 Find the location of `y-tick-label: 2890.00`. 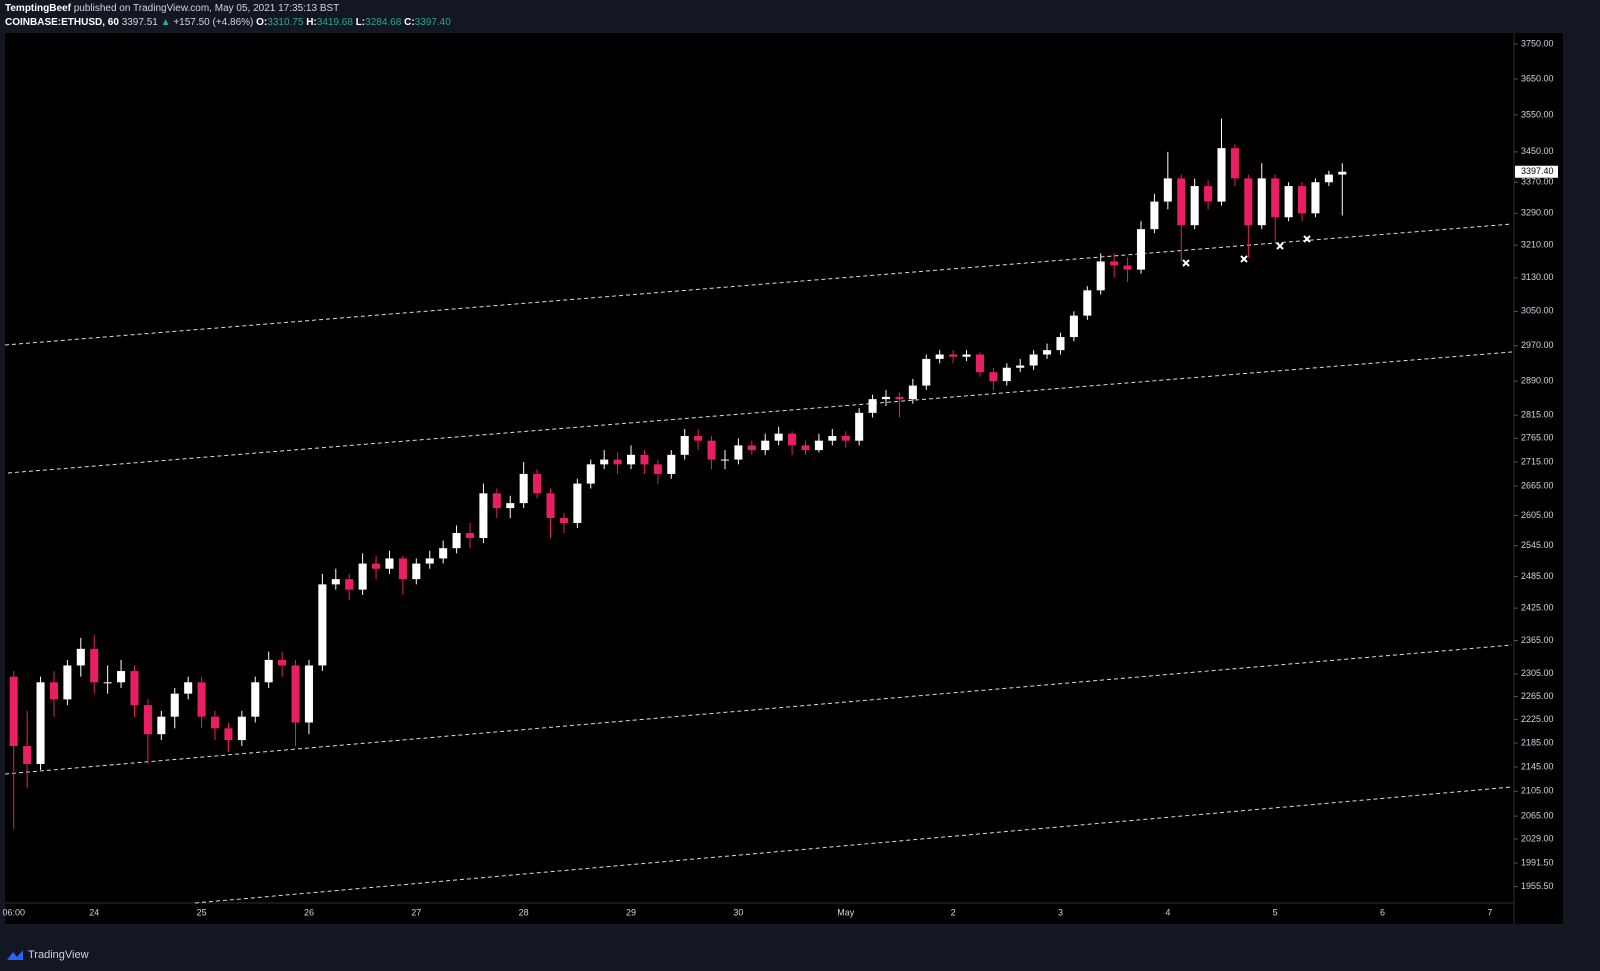

y-tick-label: 2890.00 is located at coordinates (1537, 380).